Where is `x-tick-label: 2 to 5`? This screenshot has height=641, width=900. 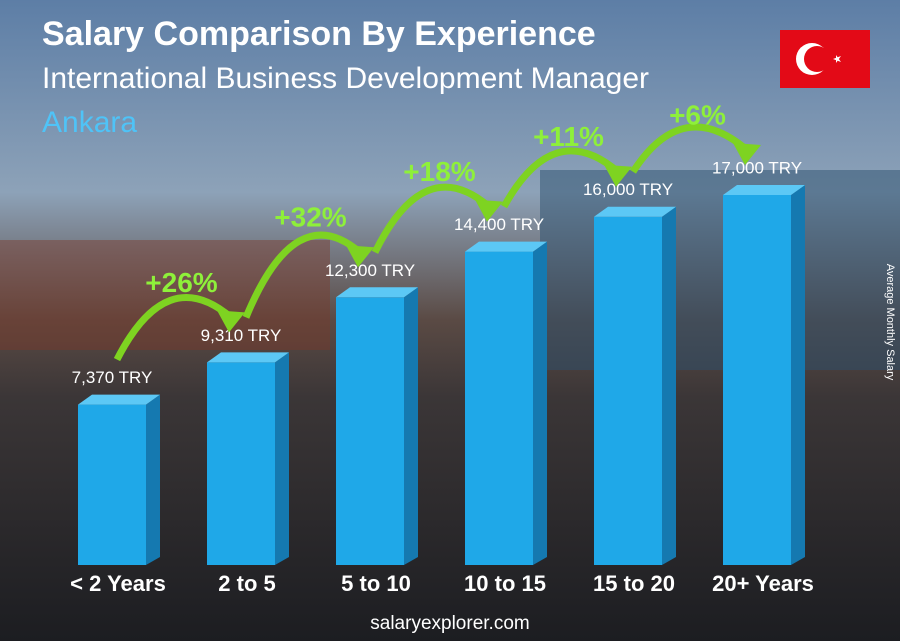
x-tick-label: 2 to 5 is located at coordinates (246, 583).